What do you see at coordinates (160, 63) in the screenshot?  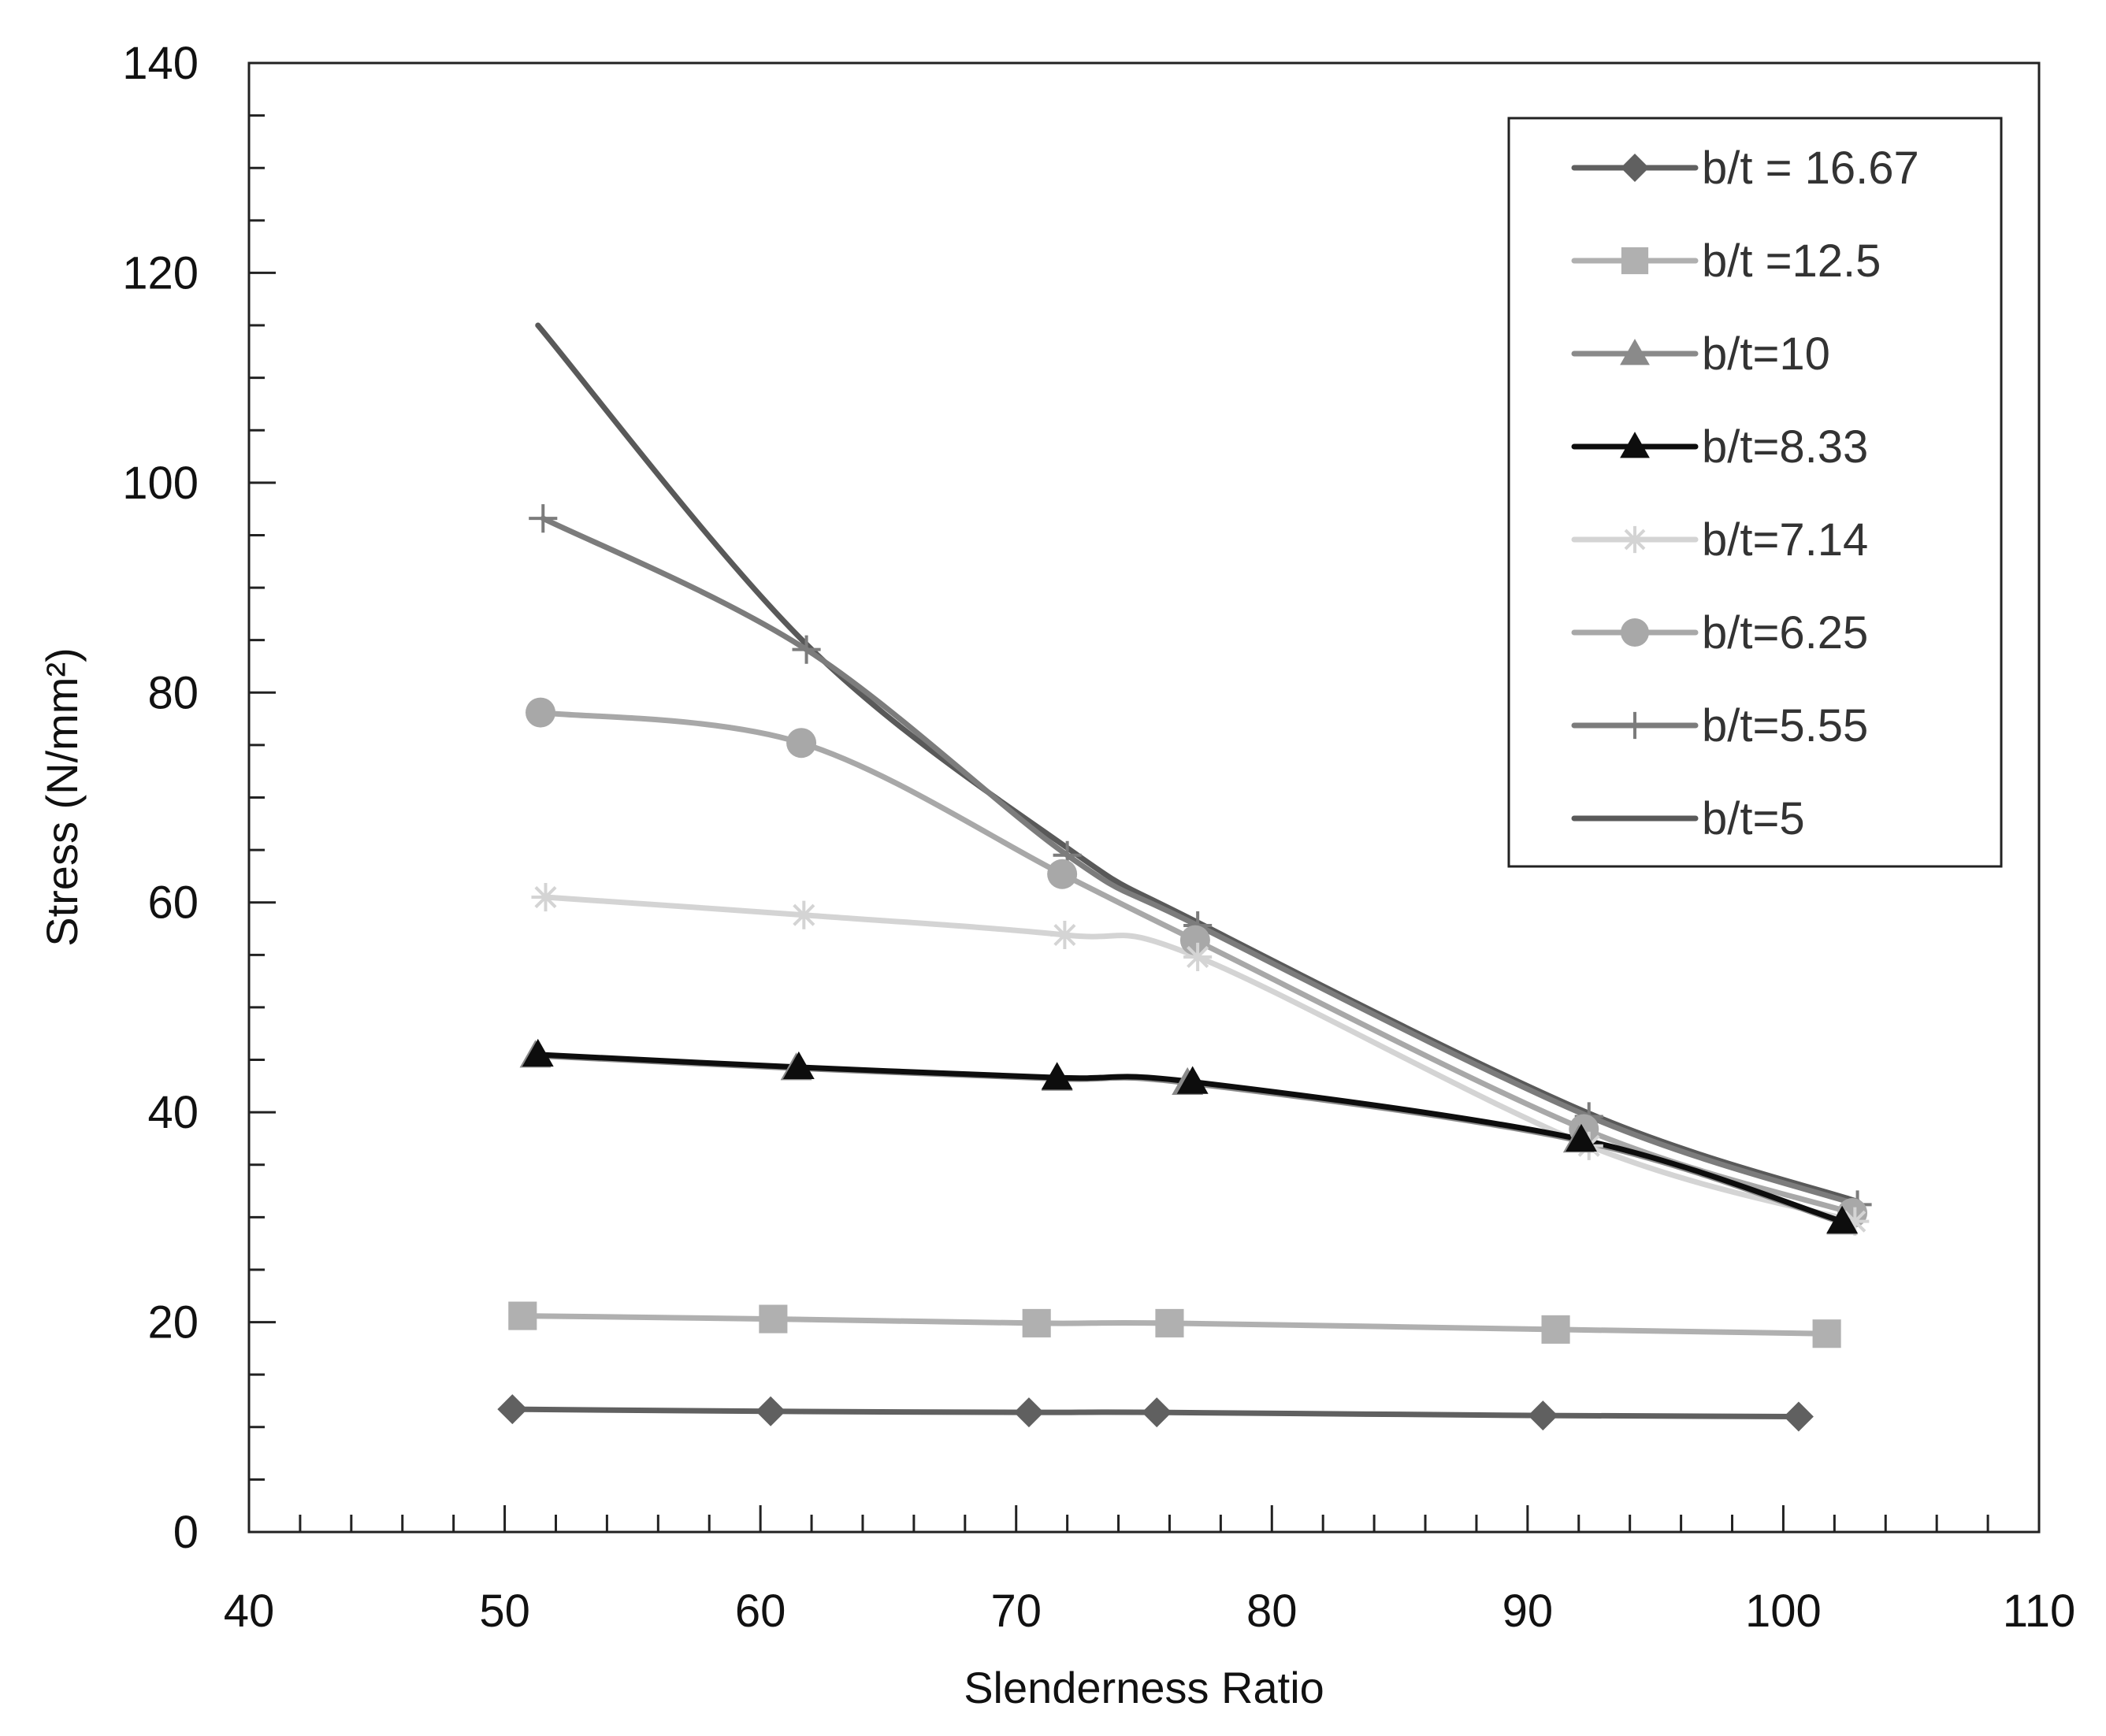 I see `y-tick-label: 140` at bounding box center [160, 63].